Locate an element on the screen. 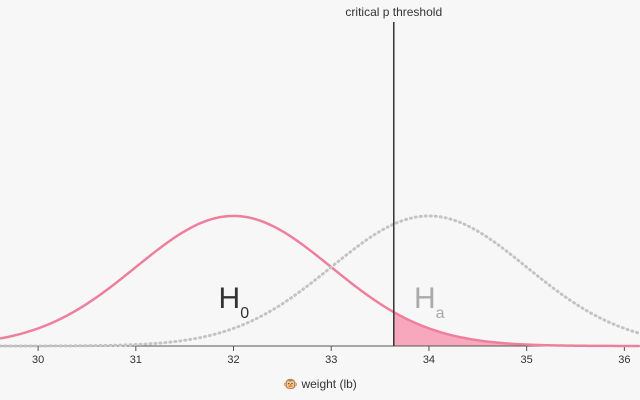 Image resolution: width=640 pixels, height=400 pixels. hypothesis-label: H0 is located at coordinates (234, 302).